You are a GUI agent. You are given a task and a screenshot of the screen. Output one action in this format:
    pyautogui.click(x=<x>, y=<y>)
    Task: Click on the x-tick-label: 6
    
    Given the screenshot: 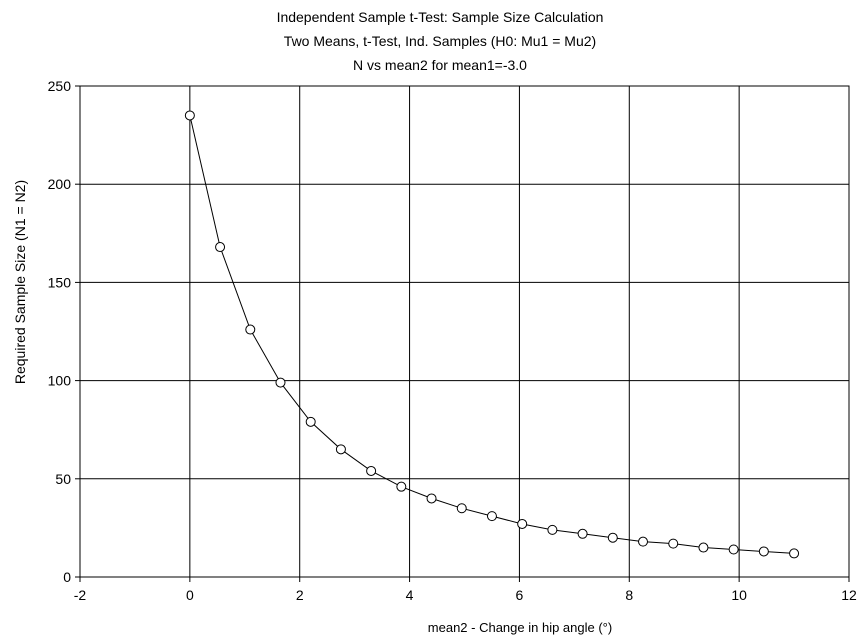 What is the action you would take?
    pyautogui.click(x=520, y=595)
    